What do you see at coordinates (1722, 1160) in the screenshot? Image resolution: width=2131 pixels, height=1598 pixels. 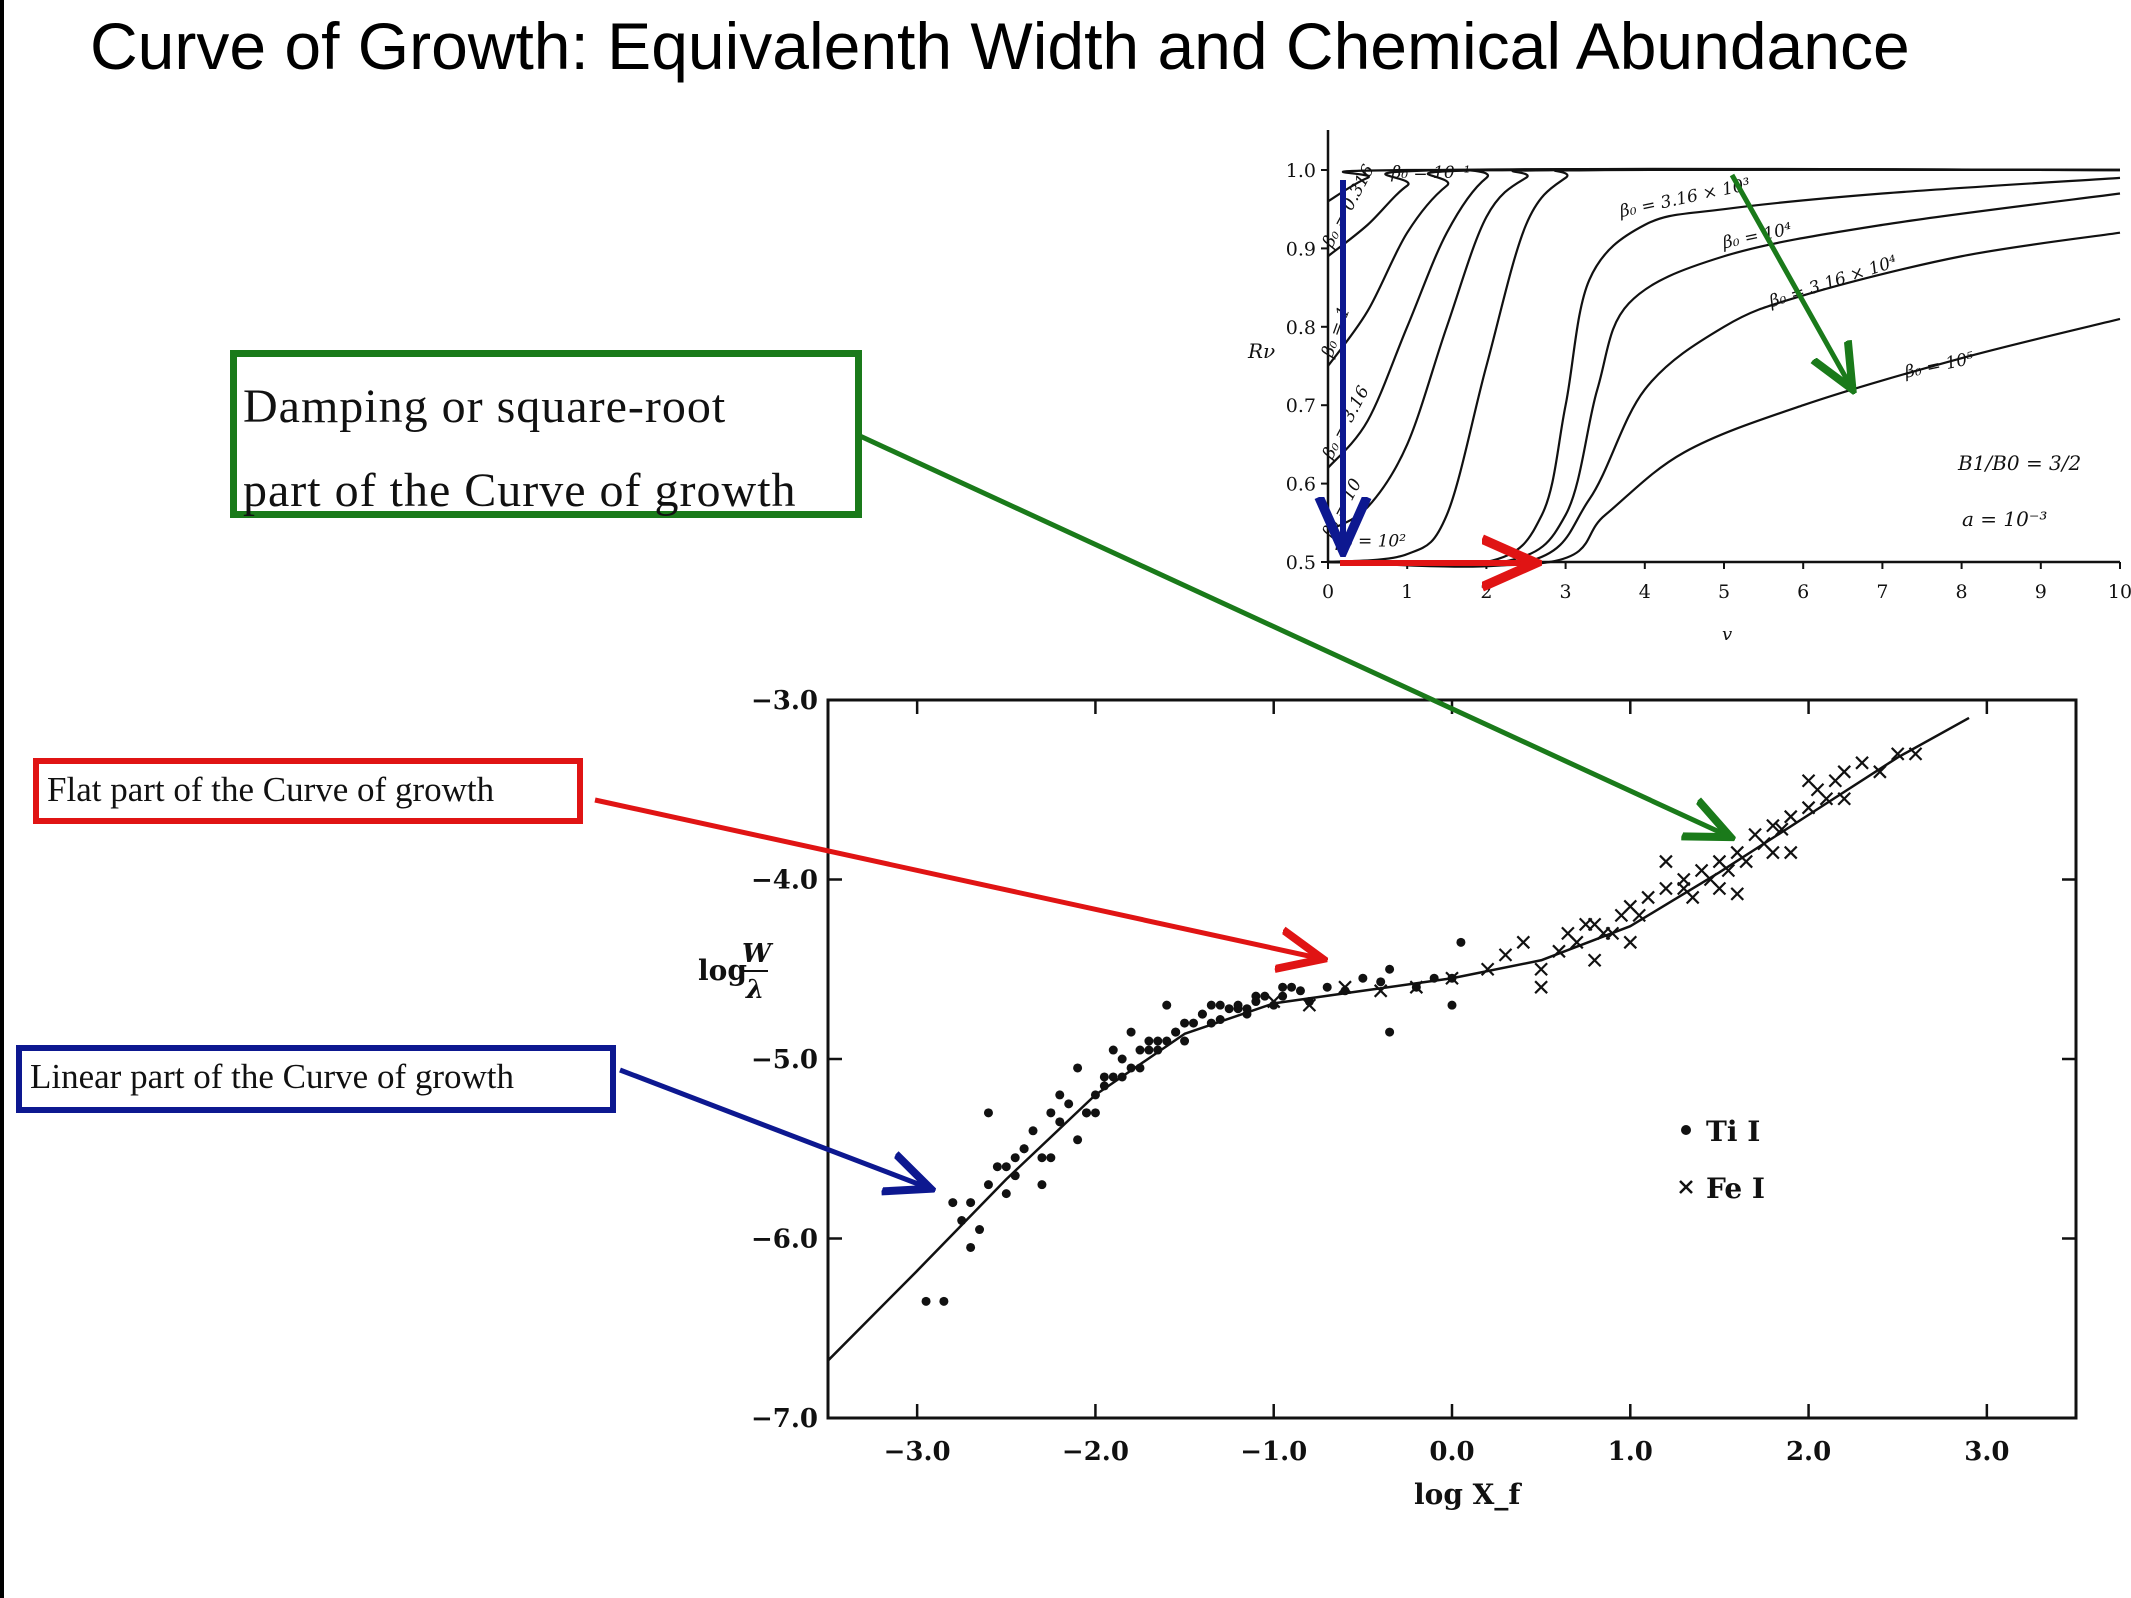 I see `bottom-chart-legend: Ti I Fe I` at bounding box center [1722, 1160].